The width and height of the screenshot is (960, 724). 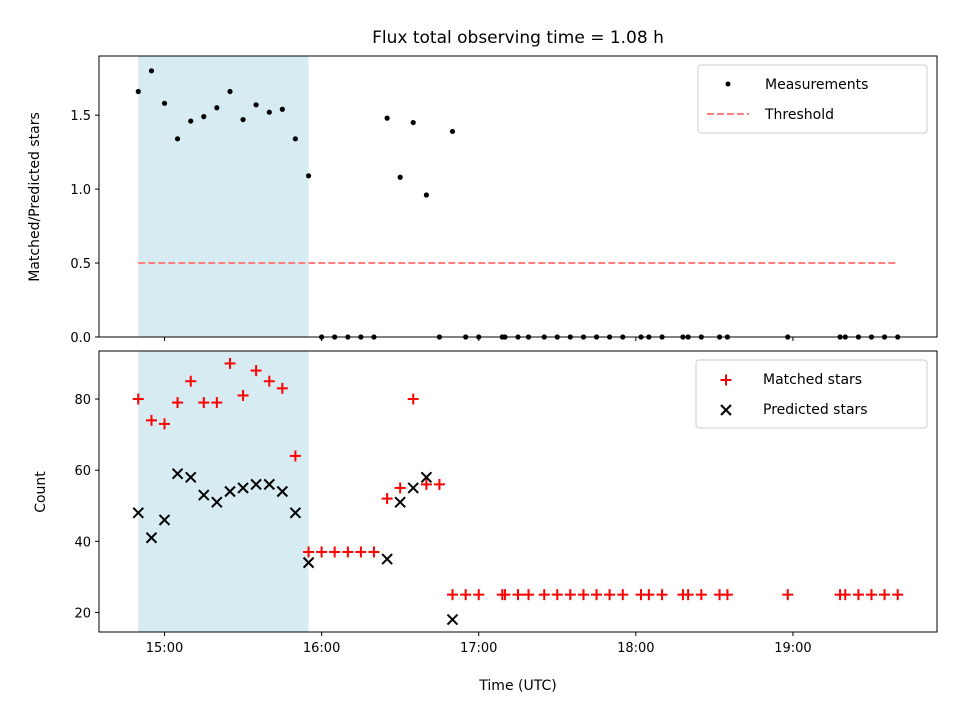 I want to click on y-tick-label: 0.5, so click(x=80, y=264).